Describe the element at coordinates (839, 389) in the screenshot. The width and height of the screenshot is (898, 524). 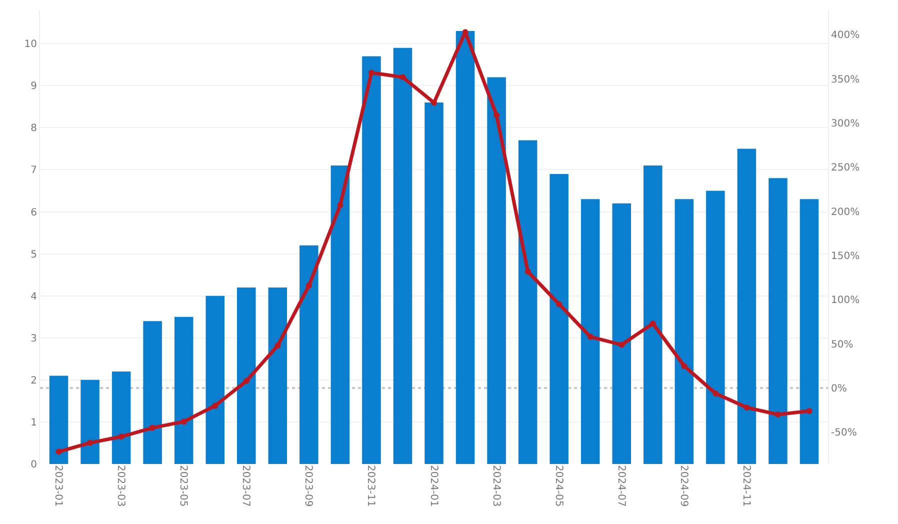
I see `y2-tick-label: 0%` at that location.